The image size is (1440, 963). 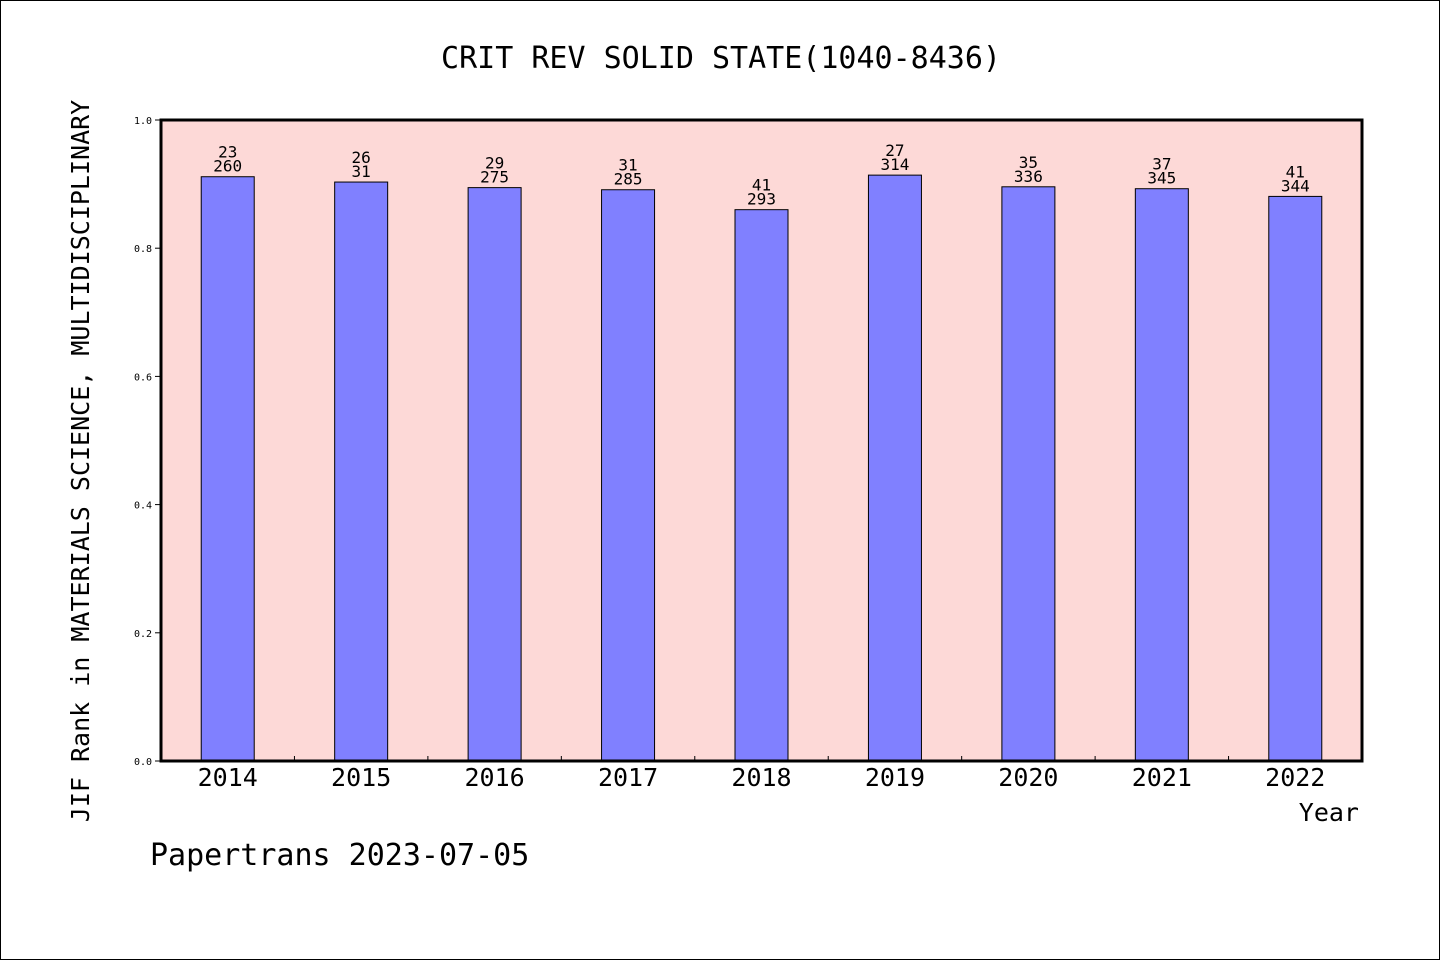 I want to click on y-tick-label: 0.4, so click(x=143, y=506).